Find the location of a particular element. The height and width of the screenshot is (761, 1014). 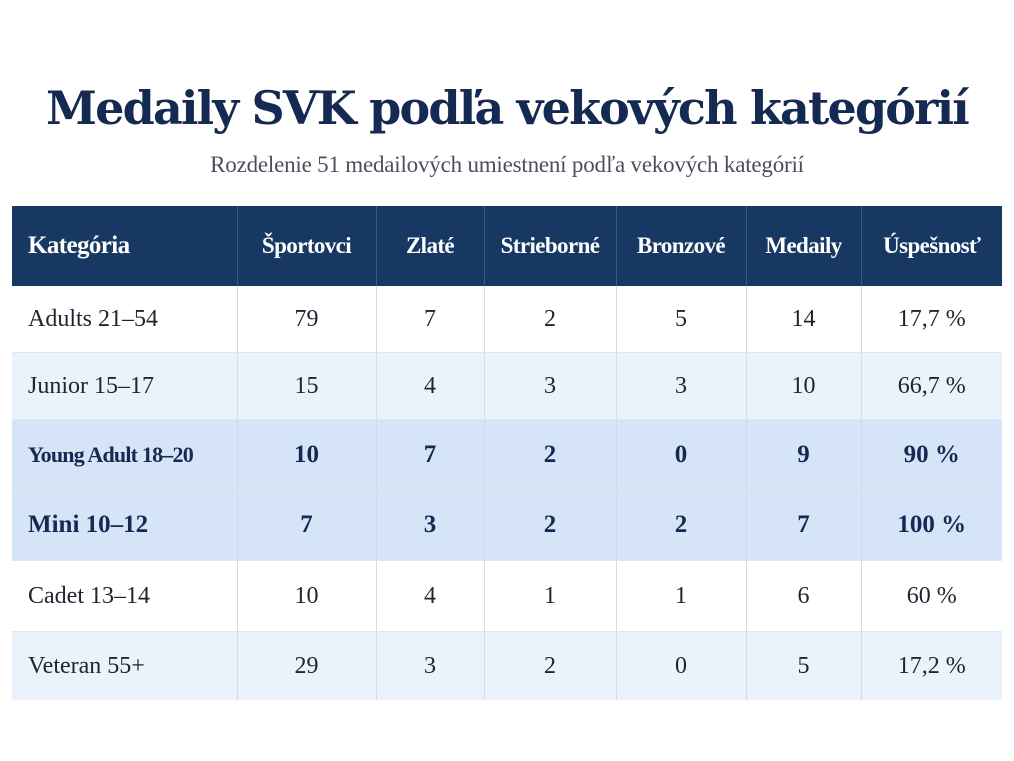

cell-silver: 3 is located at coordinates (550, 386).